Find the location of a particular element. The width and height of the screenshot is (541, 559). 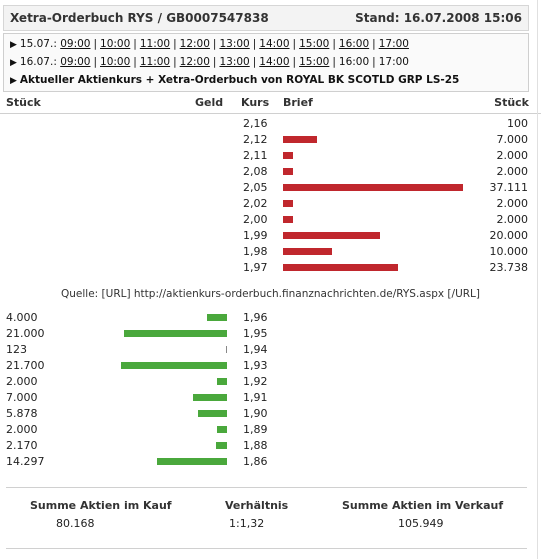

ask-price: 2,00 is located at coordinates (255, 219).